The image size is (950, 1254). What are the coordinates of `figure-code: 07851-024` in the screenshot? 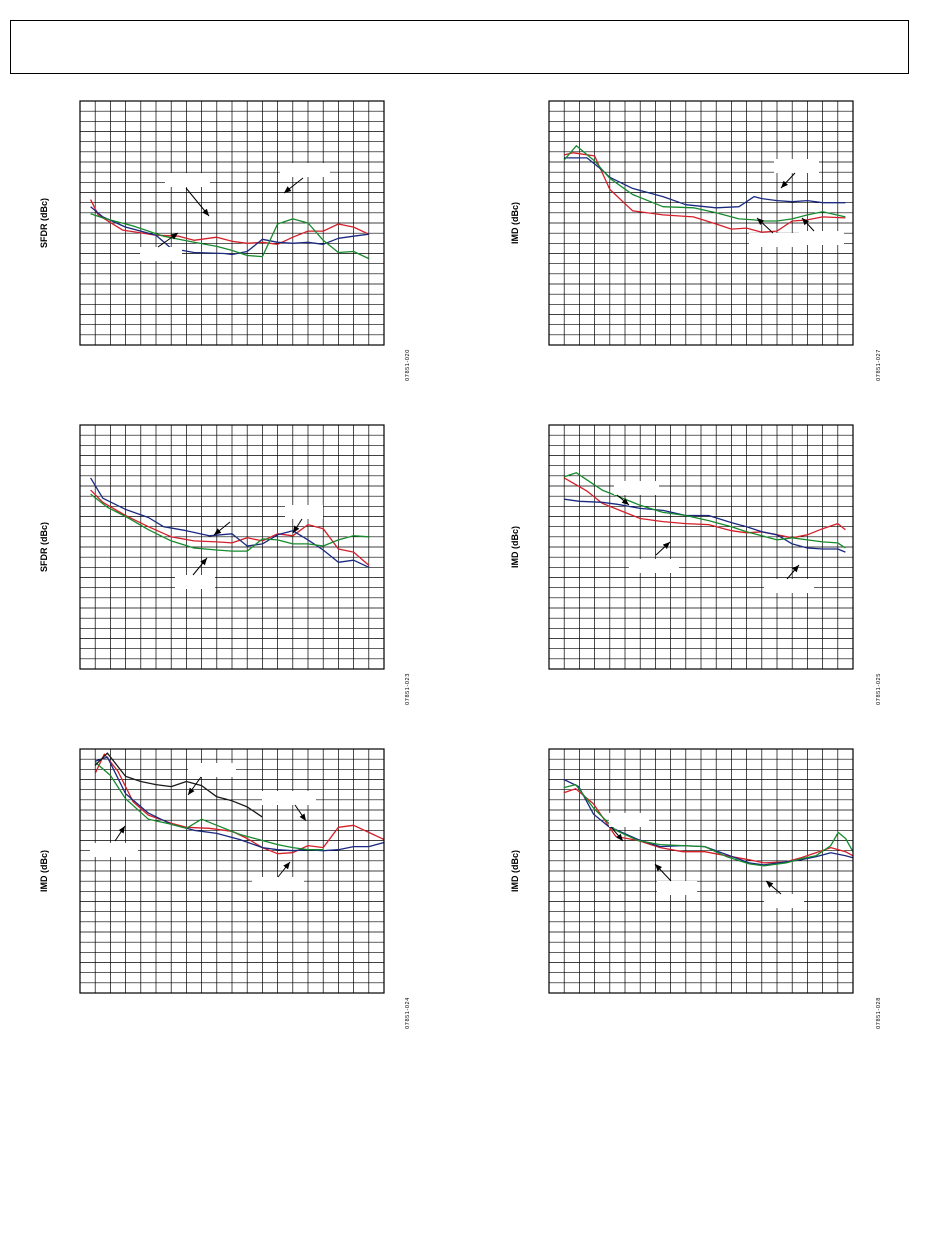 It's located at (408, 1013).